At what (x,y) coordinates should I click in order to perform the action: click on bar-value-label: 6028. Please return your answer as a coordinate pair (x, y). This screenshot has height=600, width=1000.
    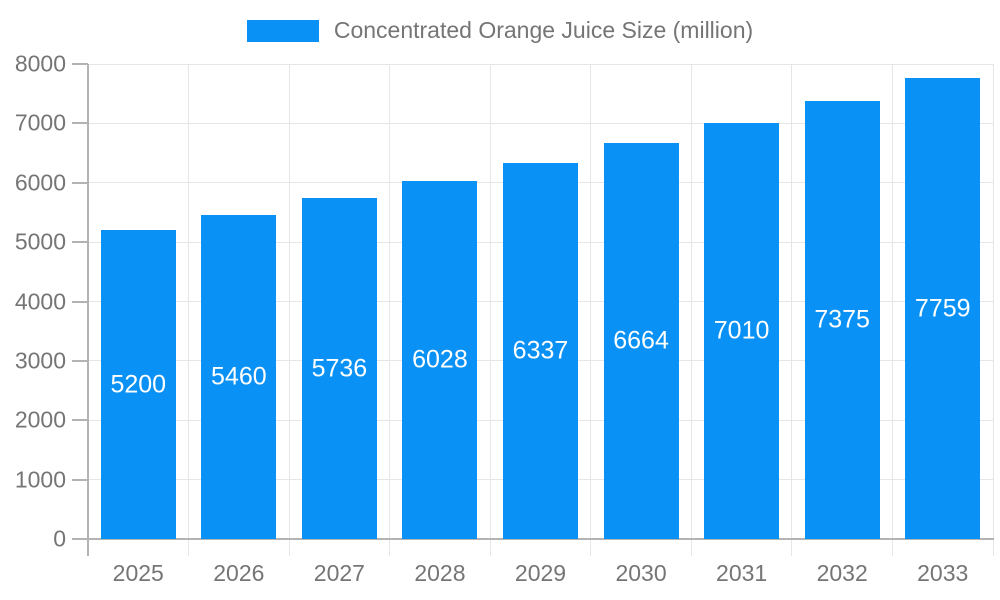
    Looking at the image, I should click on (440, 359).